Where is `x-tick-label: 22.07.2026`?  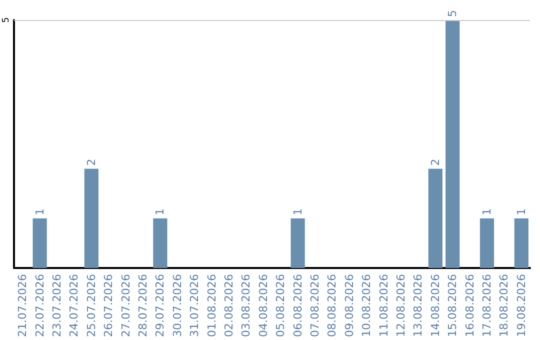
x-tick-label: 22.07.2026 is located at coordinates (39, 306).